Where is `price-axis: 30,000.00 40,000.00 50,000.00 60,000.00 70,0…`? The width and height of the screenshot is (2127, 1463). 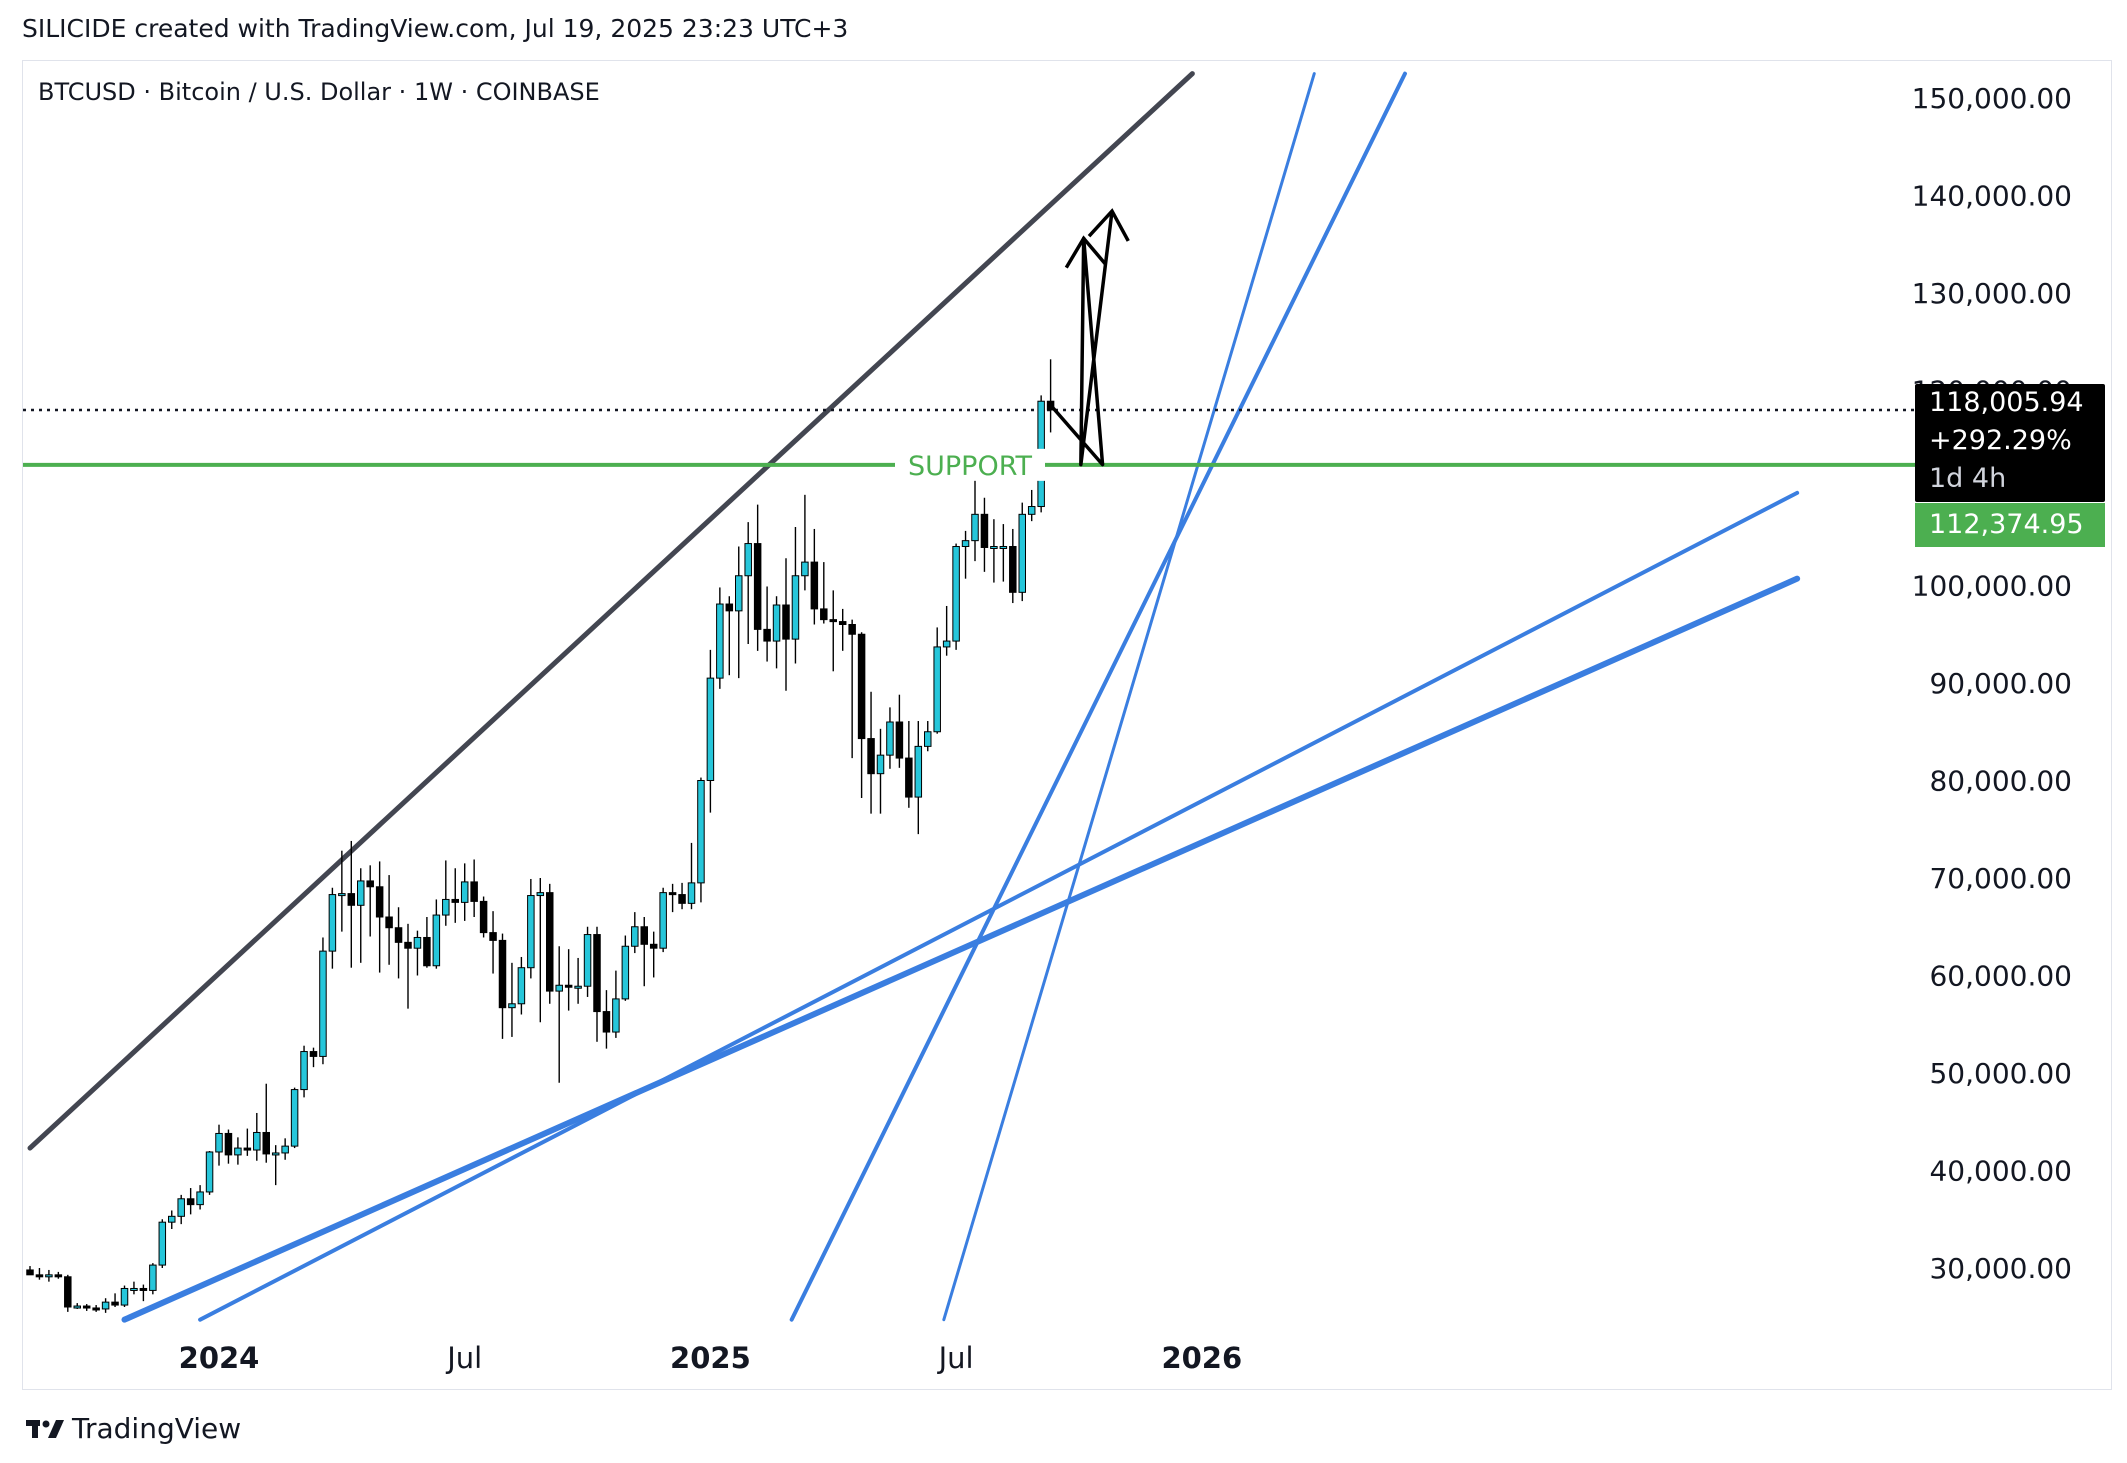
price-axis: 30,000.00 40,000.00 50,000.00 60,000.00 70,0… is located at coordinates (1992, 683).